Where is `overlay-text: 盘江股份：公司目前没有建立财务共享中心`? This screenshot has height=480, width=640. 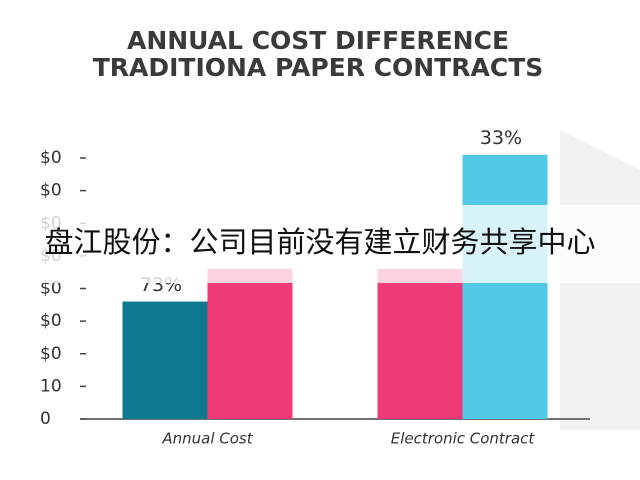 overlay-text: 盘江股份：公司目前没有建立财务共享中心 is located at coordinates (319, 242).